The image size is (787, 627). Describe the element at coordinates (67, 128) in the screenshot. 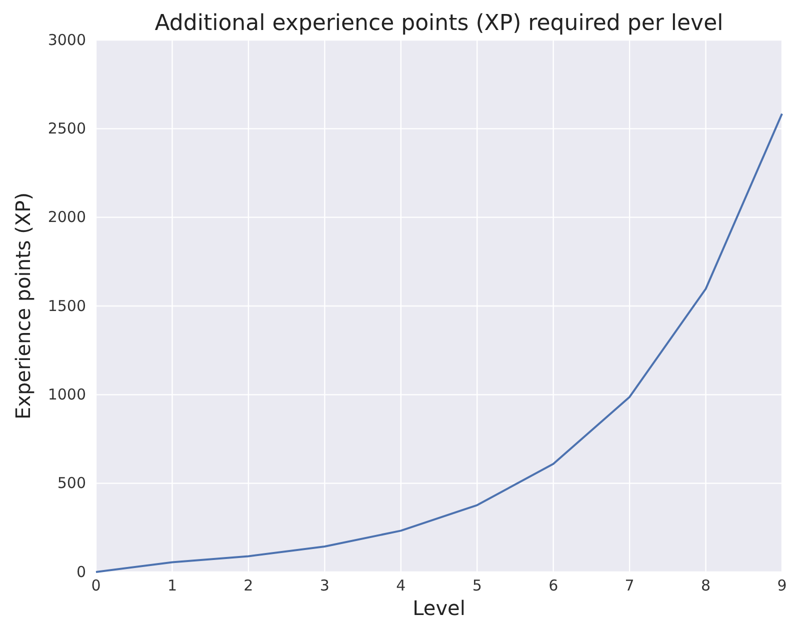

I see `y-tick-label: 2500` at that location.